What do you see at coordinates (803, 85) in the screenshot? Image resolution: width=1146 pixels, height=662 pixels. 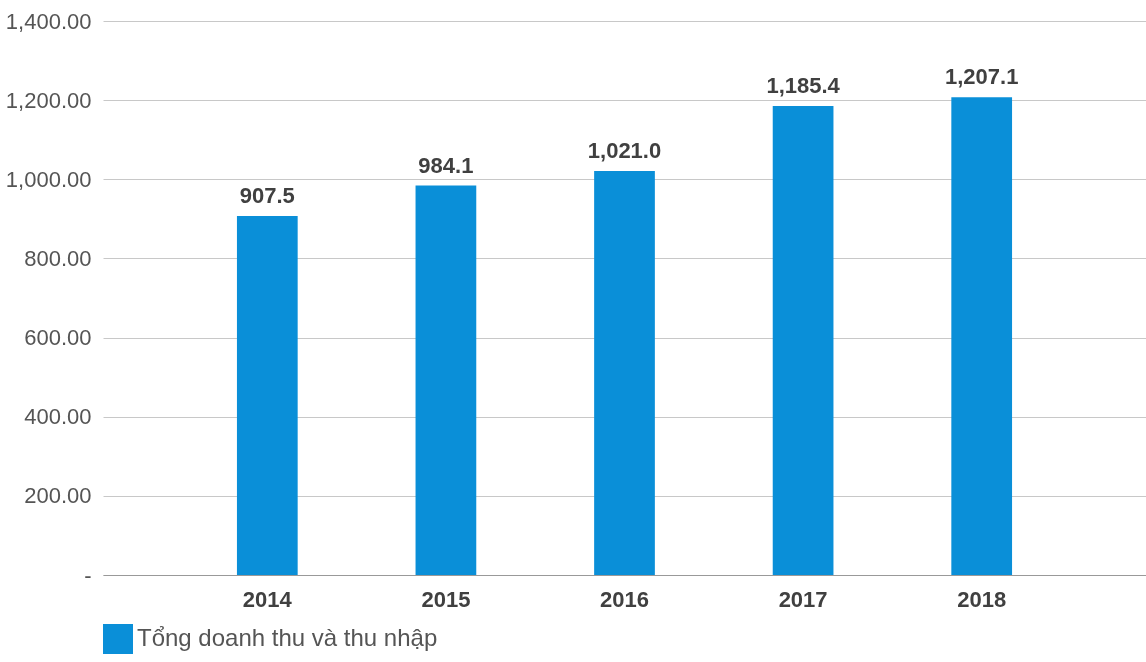 I see `text: 1,185.4` at bounding box center [803, 85].